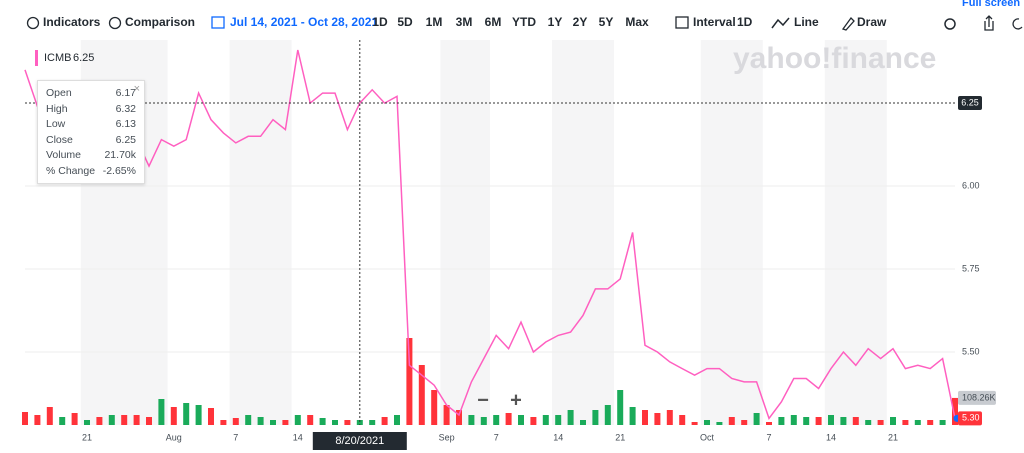 The image size is (1024, 453). Describe the element at coordinates (304, 22) in the screenshot. I see `date-range: Jul 14, 2021 - Oct 28, 2021` at that location.